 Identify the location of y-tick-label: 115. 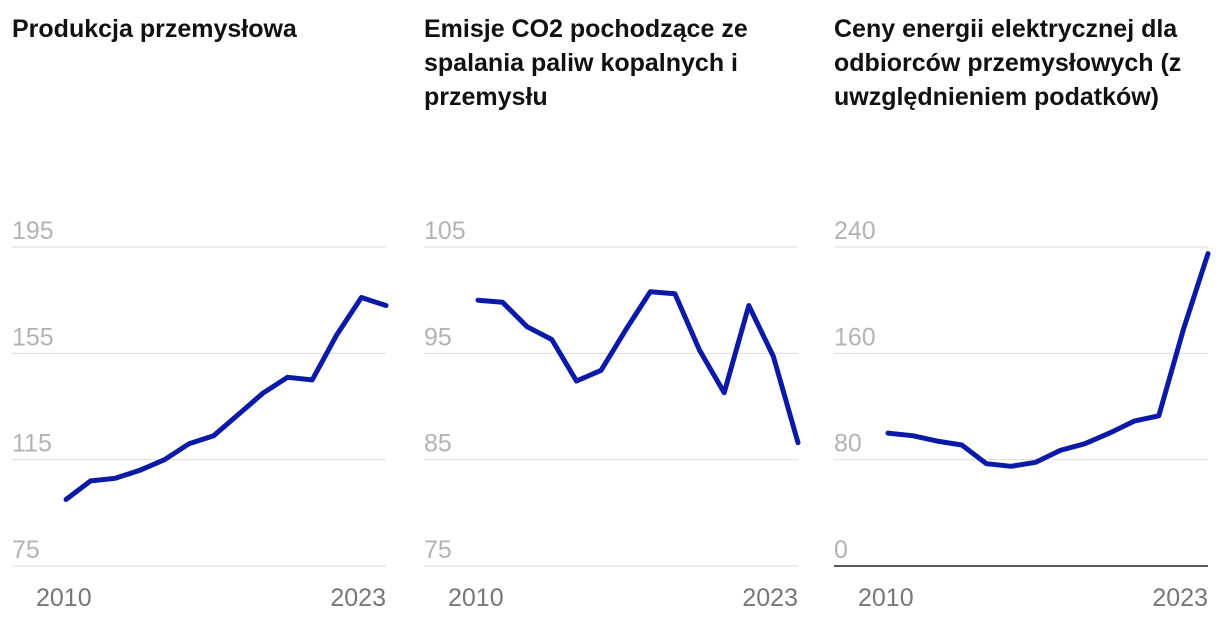
(32, 444).